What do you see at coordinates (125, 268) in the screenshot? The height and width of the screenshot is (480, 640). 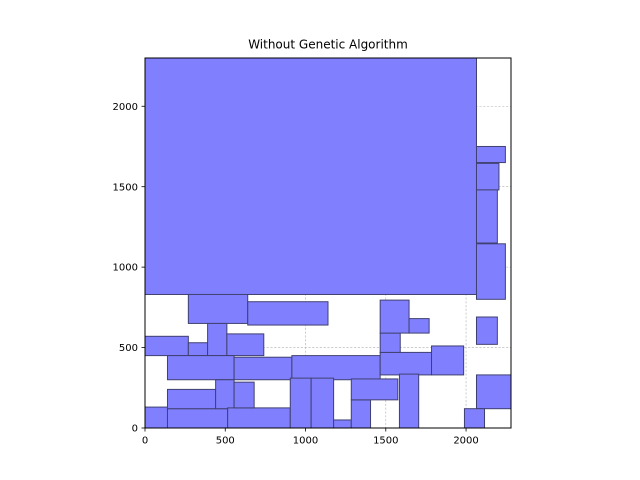 I see `y-tick-label: 1000` at bounding box center [125, 268].